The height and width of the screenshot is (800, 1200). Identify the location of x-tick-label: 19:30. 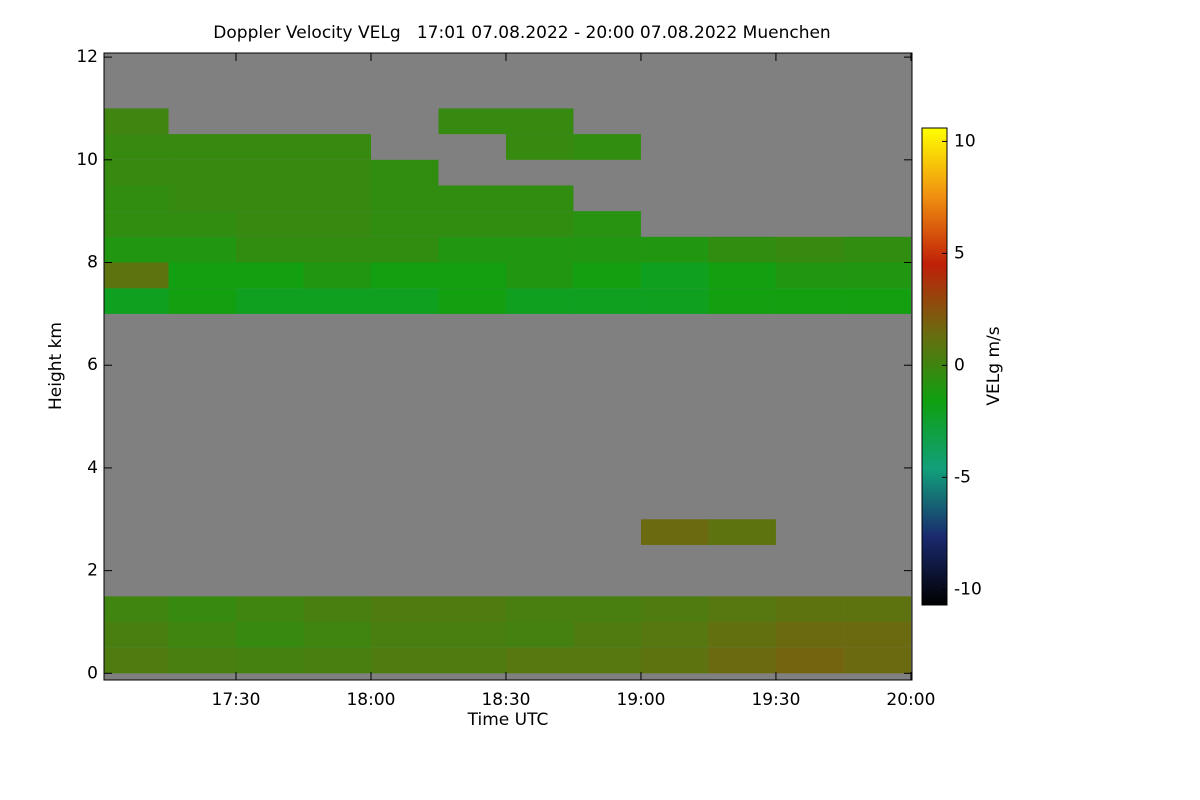
(775, 700).